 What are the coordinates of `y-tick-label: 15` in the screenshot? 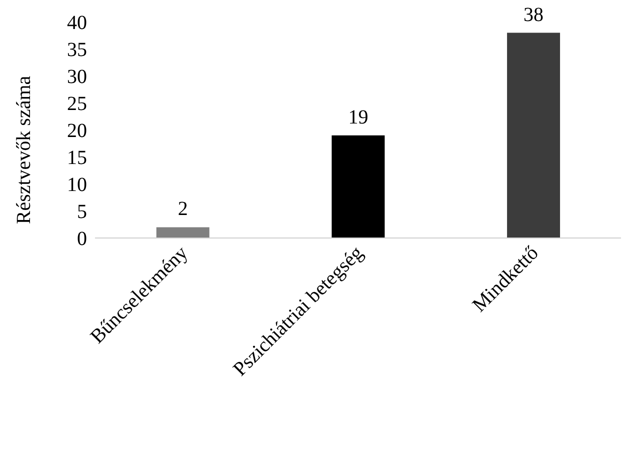 It's located at (77, 158).